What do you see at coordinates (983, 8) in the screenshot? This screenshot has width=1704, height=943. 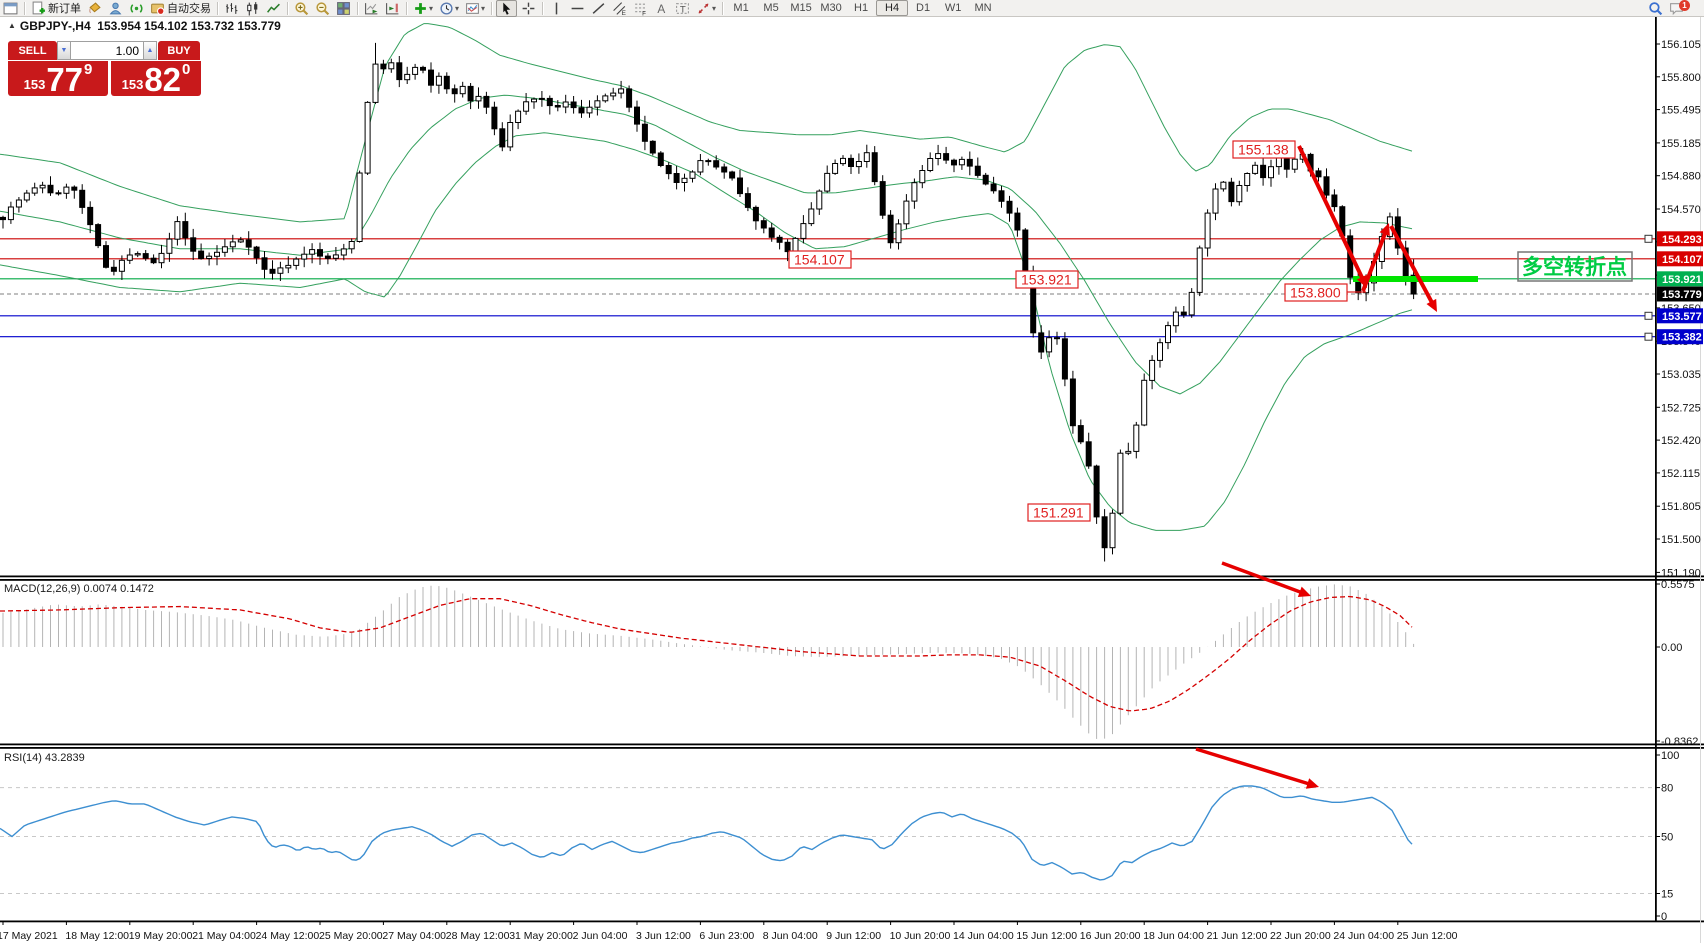 I see `timeframe-mn-button: MN` at bounding box center [983, 8].